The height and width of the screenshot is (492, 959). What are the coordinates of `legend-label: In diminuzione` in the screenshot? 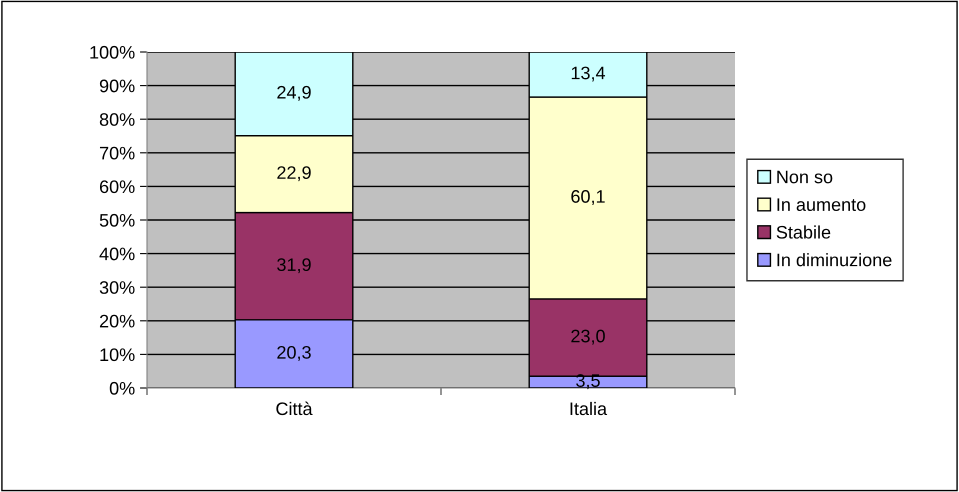 It's located at (835, 259).